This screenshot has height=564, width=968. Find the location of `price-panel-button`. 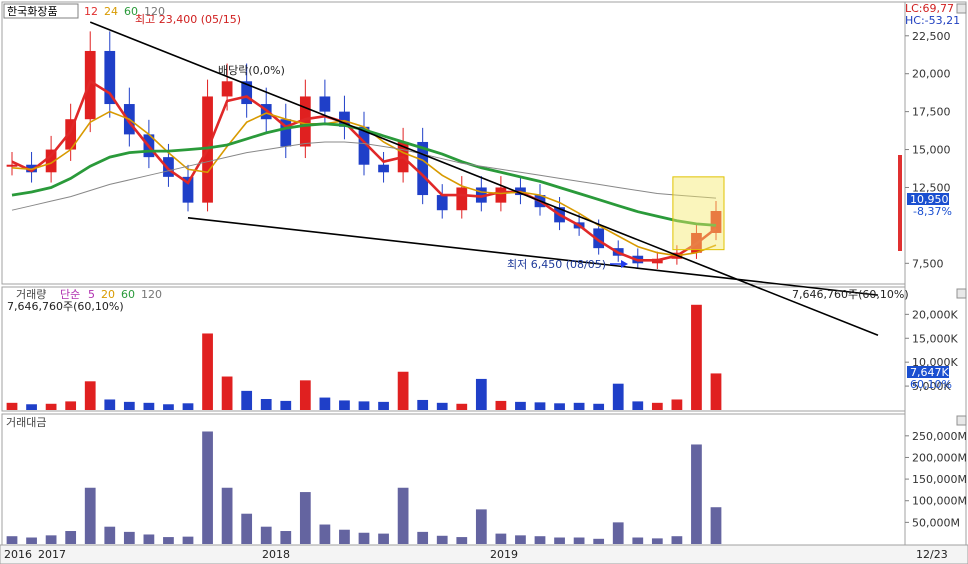

price-panel-button is located at coordinates (961, 8).